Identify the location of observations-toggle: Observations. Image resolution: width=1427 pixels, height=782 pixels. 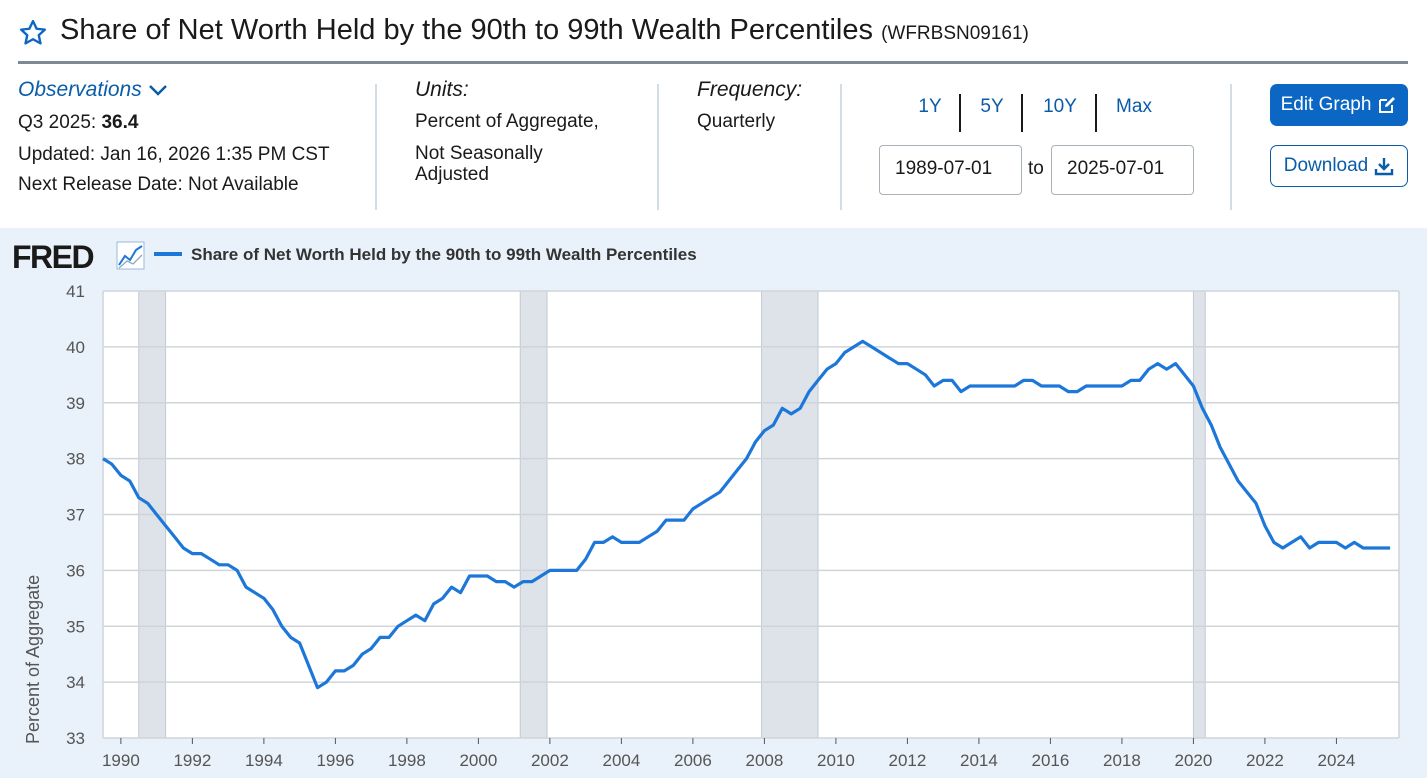
(93, 89).